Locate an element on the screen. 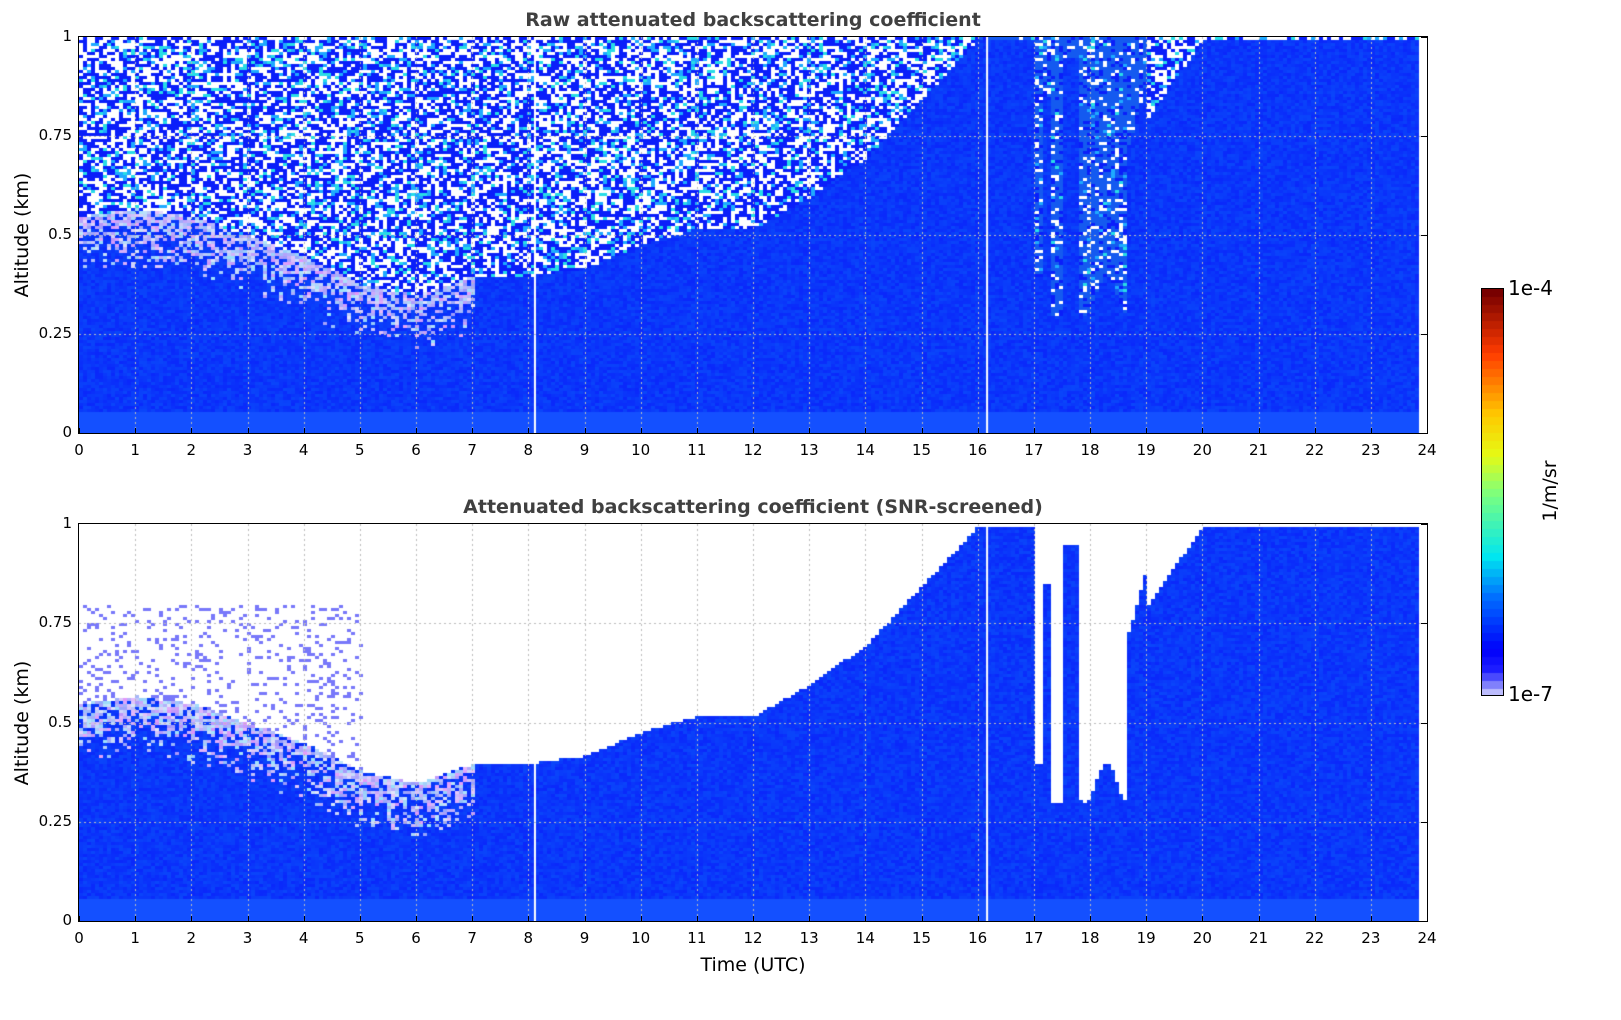 This screenshot has width=1621, height=1020. y-tick-label: 0 is located at coordinates (67, 920).